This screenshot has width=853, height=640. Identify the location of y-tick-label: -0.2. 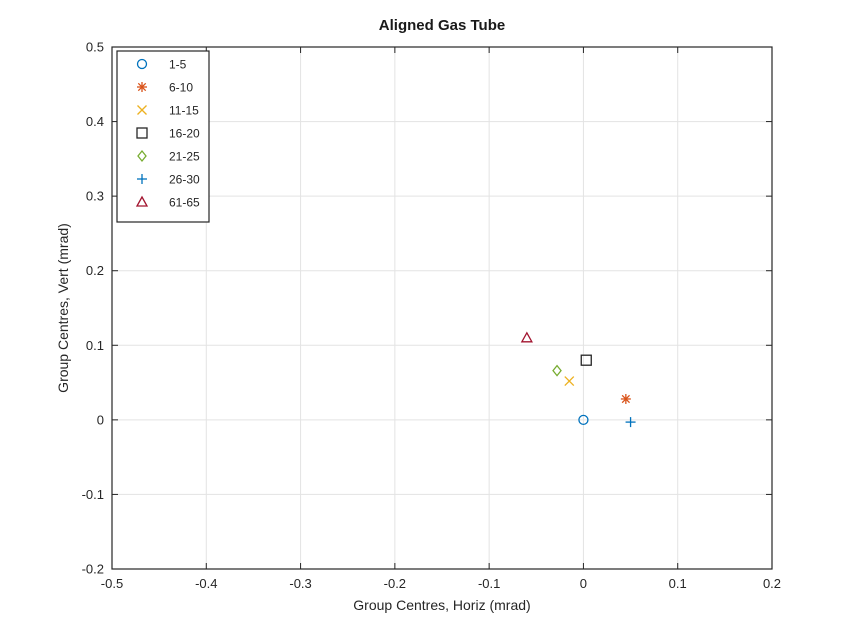
(93, 569).